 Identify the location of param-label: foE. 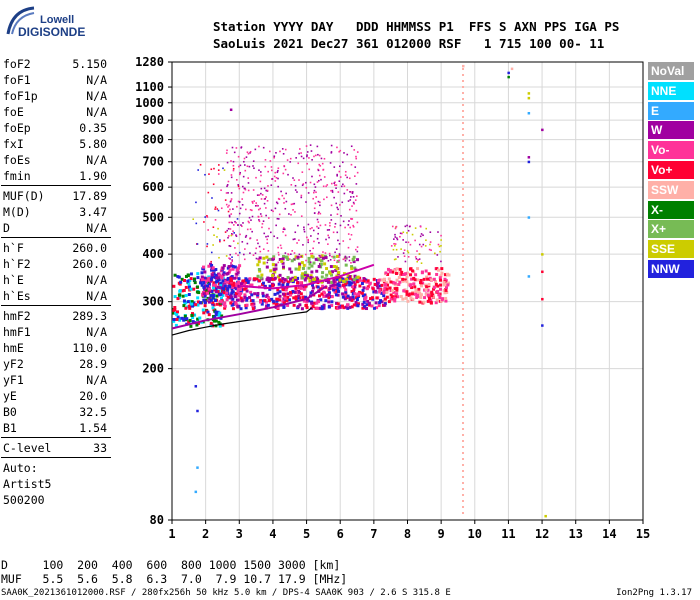
(13, 112).